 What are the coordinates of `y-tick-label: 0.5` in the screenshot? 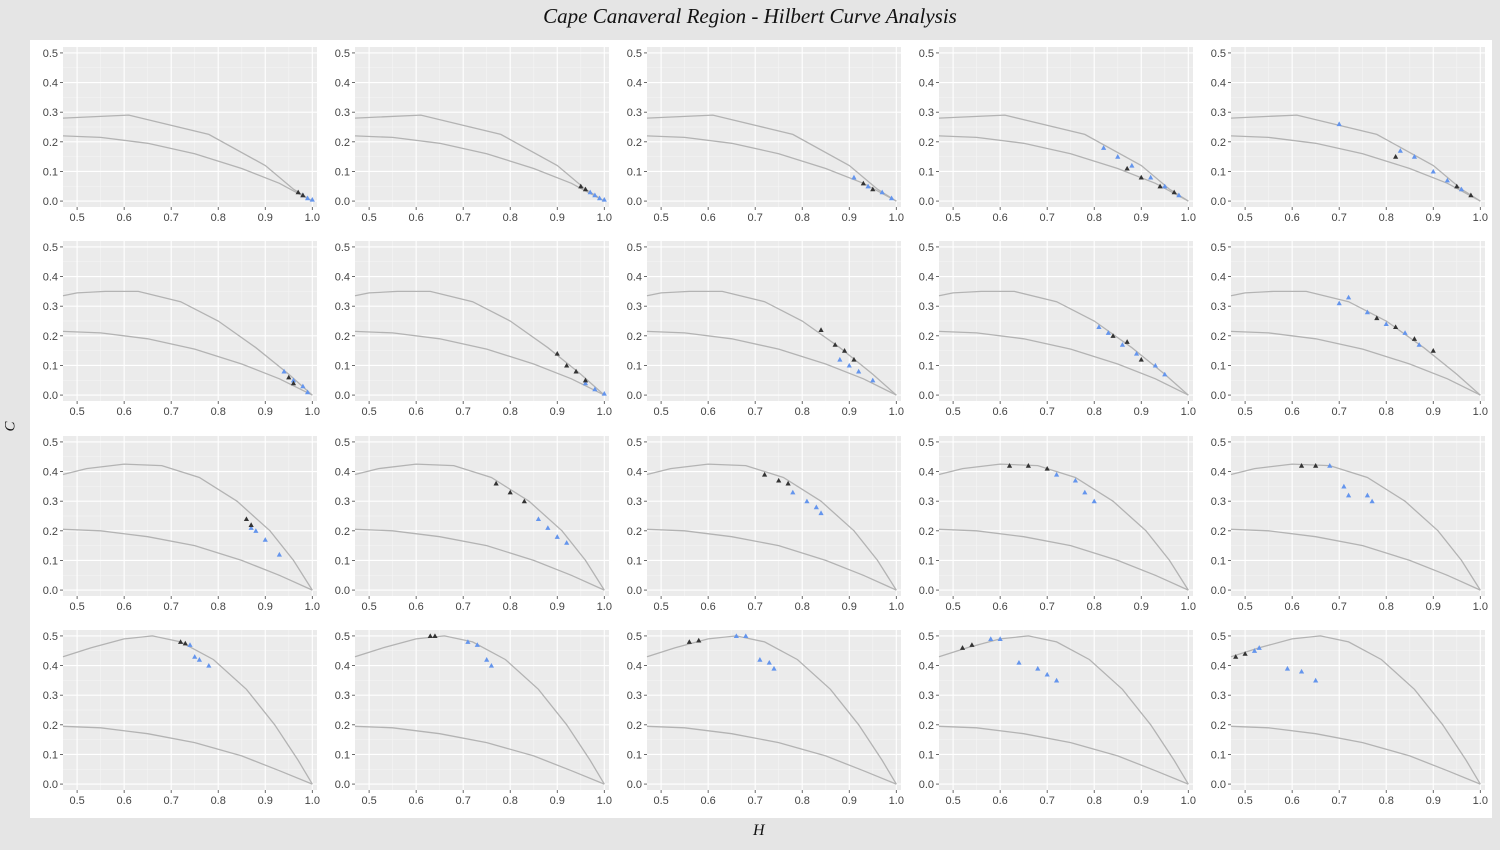 It's located at (342, 54).